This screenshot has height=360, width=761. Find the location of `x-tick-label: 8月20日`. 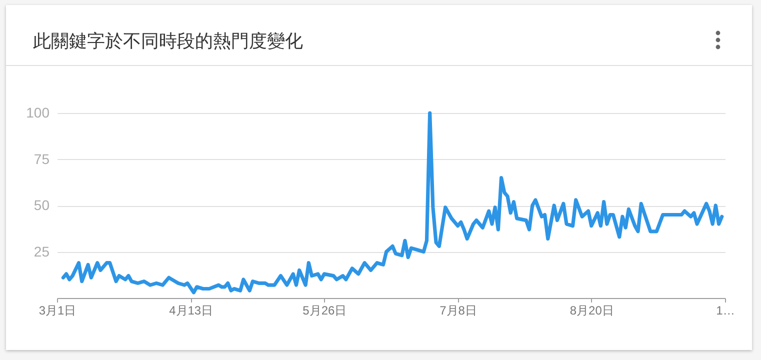

x-tick-label: 8月20日 is located at coordinates (592, 311).